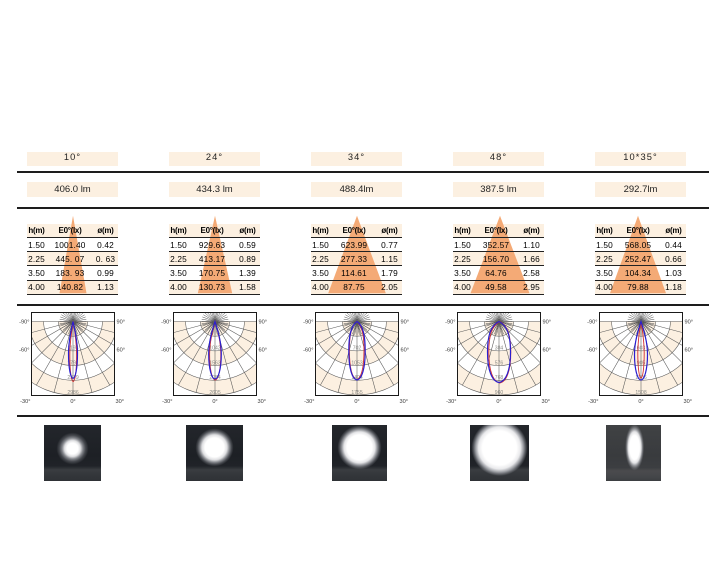 This screenshot has width=727, height=585. Describe the element at coordinates (214, 349) in the screenshot. I see `svg-text: 1042` at that location.